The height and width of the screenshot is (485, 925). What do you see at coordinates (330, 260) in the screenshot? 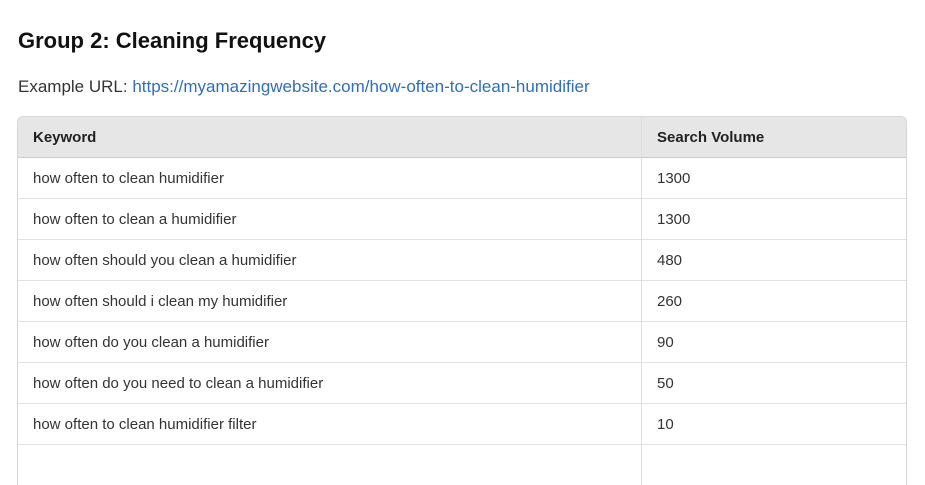
I see `keyword-cell: how often should you clean a humidifier` at bounding box center [330, 260].